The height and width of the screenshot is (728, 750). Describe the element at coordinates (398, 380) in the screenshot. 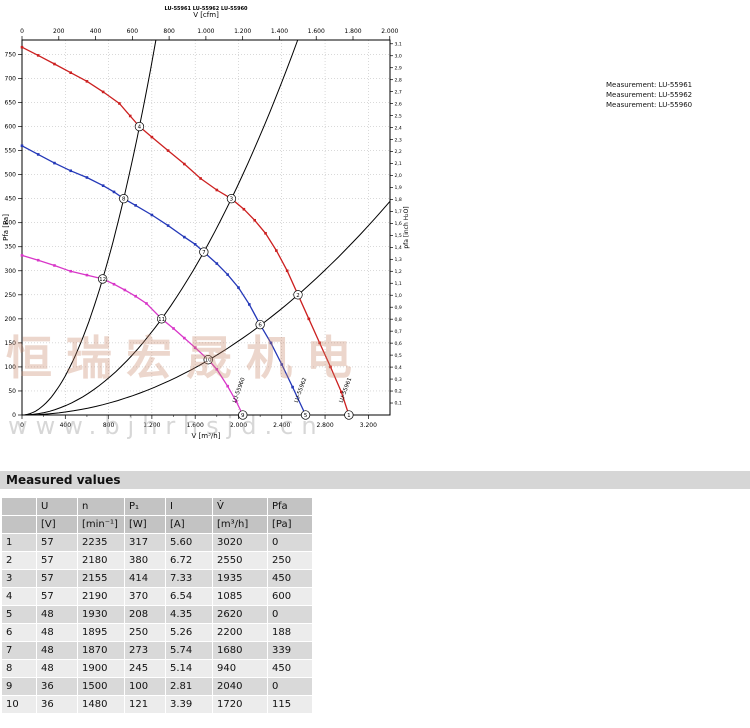

I see `inch-tick-label: 0,3` at that location.